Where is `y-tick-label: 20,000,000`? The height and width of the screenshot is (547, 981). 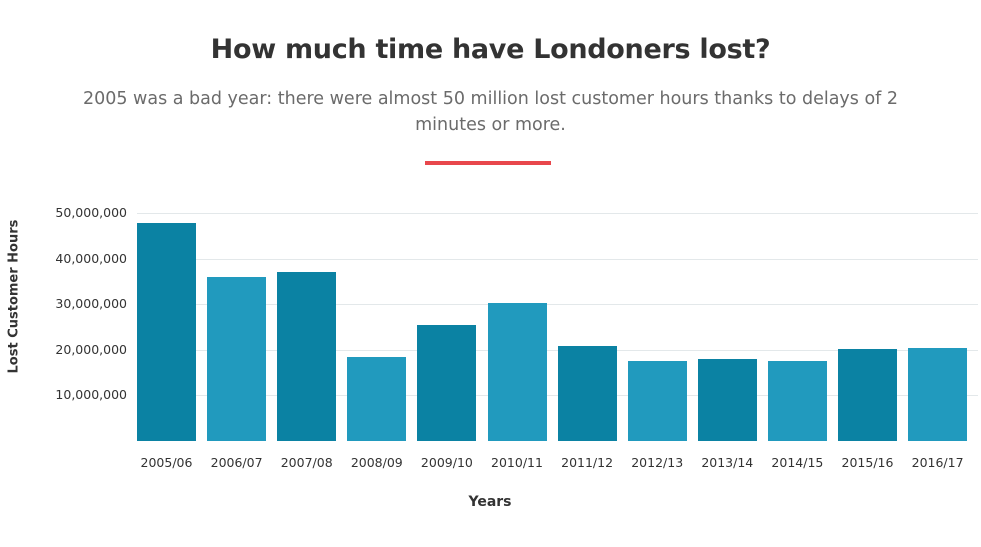 y-tick-label: 20,000,000 is located at coordinates (91, 349).